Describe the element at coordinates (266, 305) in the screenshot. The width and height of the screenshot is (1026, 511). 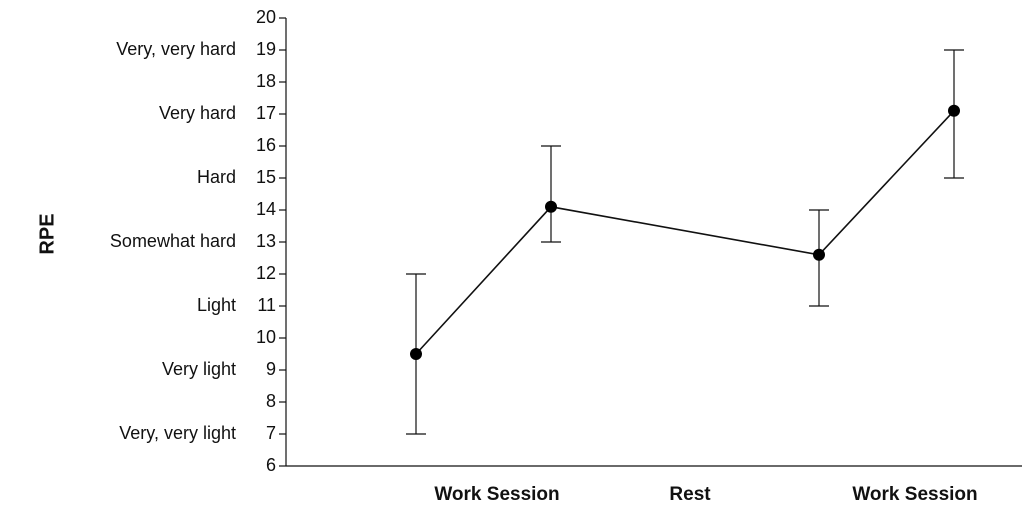
I see `y-tick-label: 11` at that location.